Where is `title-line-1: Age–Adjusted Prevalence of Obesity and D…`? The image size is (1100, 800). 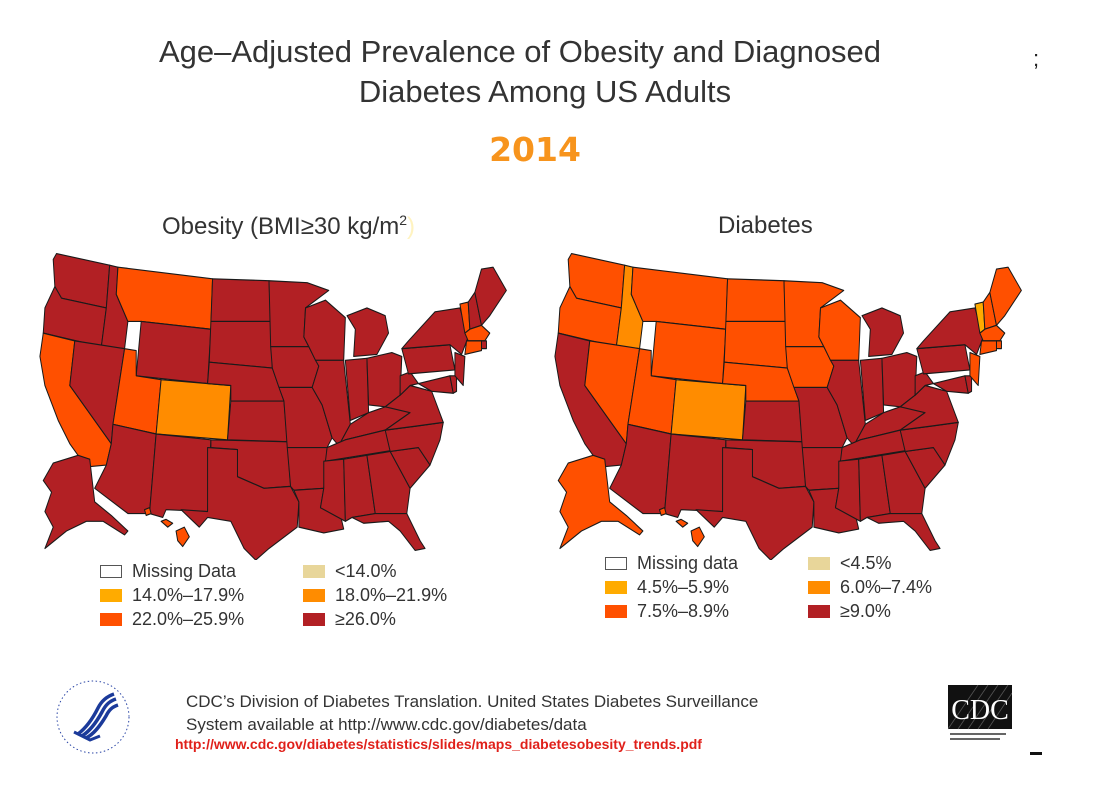
title-line-1: Age–Adjusted Prevalence of Obesity and D… is located at coordinates (520, 51).